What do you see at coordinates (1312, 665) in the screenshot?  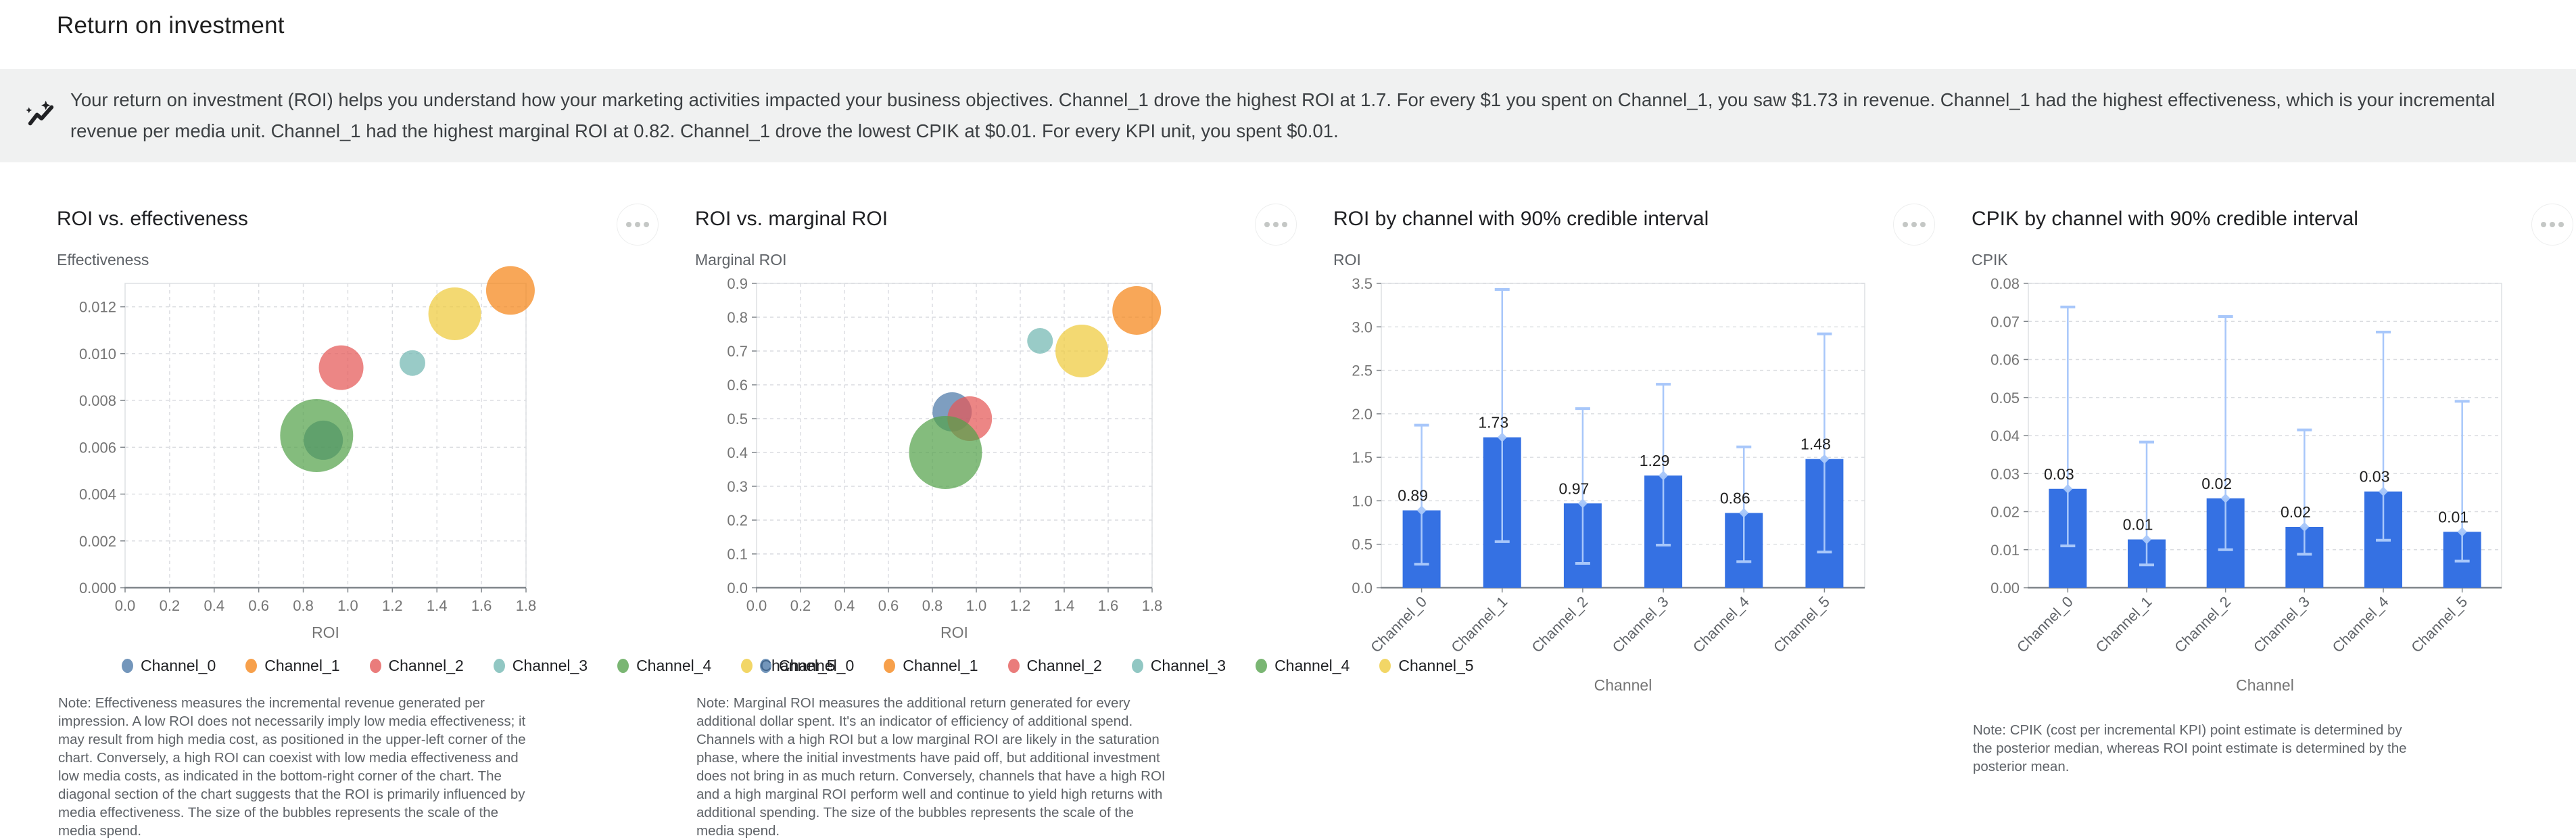 I see `legend-label: Channel_4` at bounding box center [1312, 665].